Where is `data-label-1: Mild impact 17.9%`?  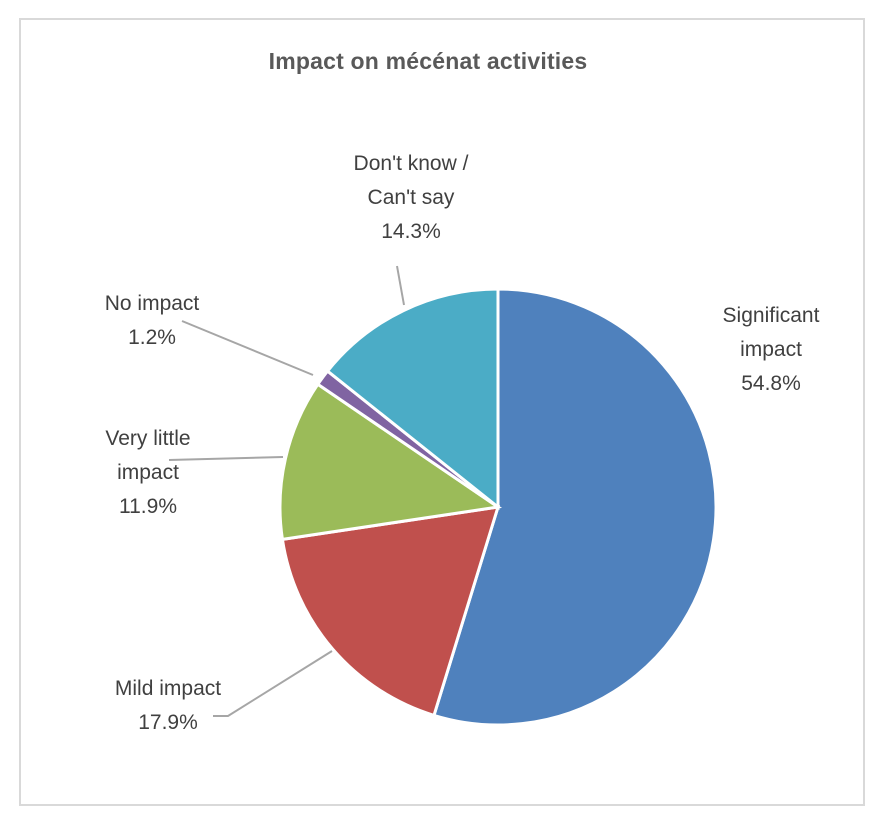
data-label-1: Mild impact 17.9% is located at coordinates (168, 705).